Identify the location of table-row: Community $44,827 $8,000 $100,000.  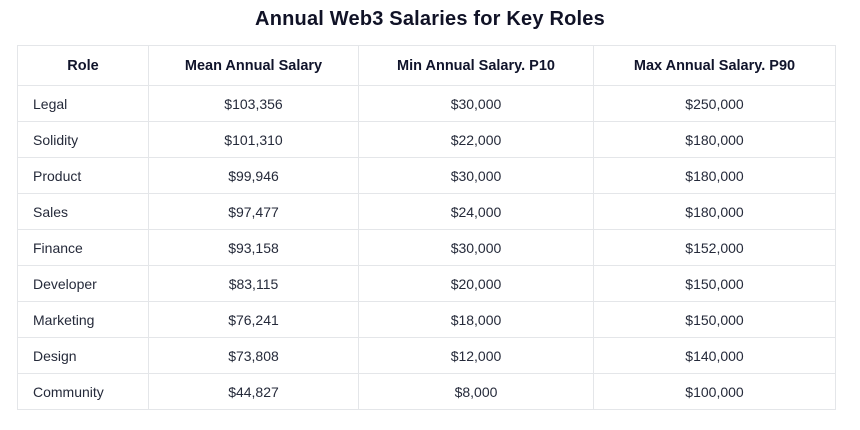
(426, 391).